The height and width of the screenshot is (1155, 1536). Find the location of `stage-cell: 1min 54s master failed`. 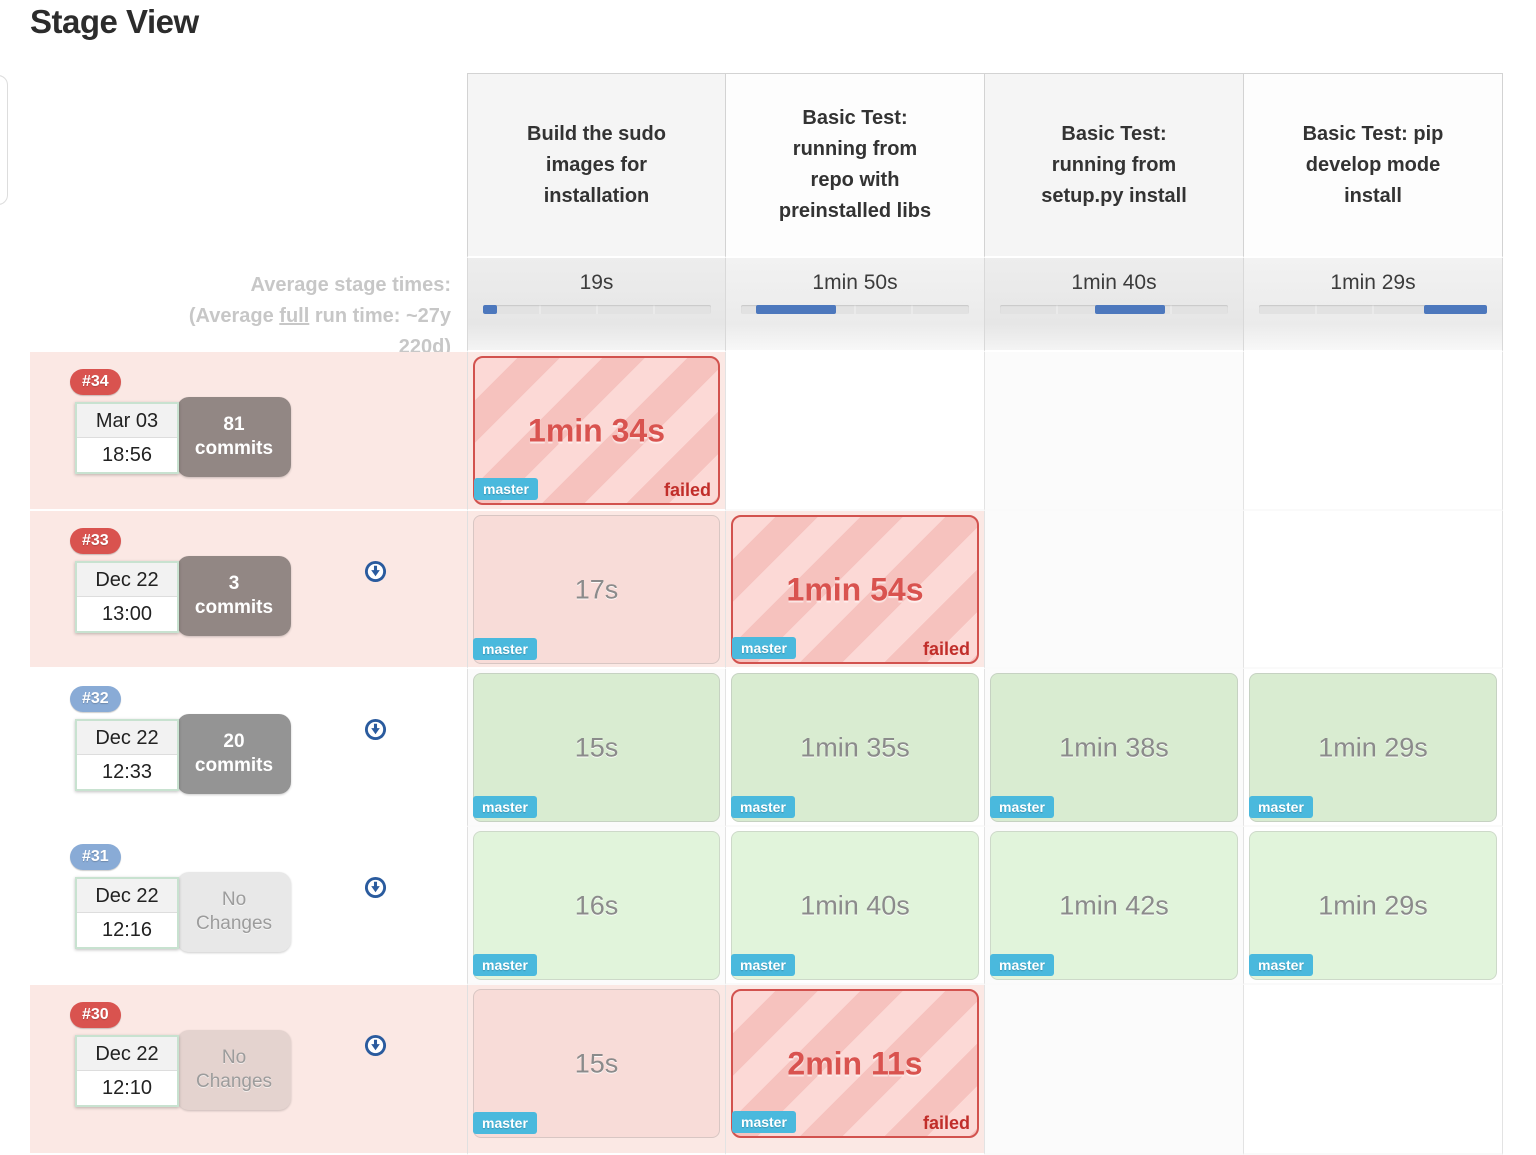

stage-cell: 1min 54s master failed is located at coordinates (855, 590).